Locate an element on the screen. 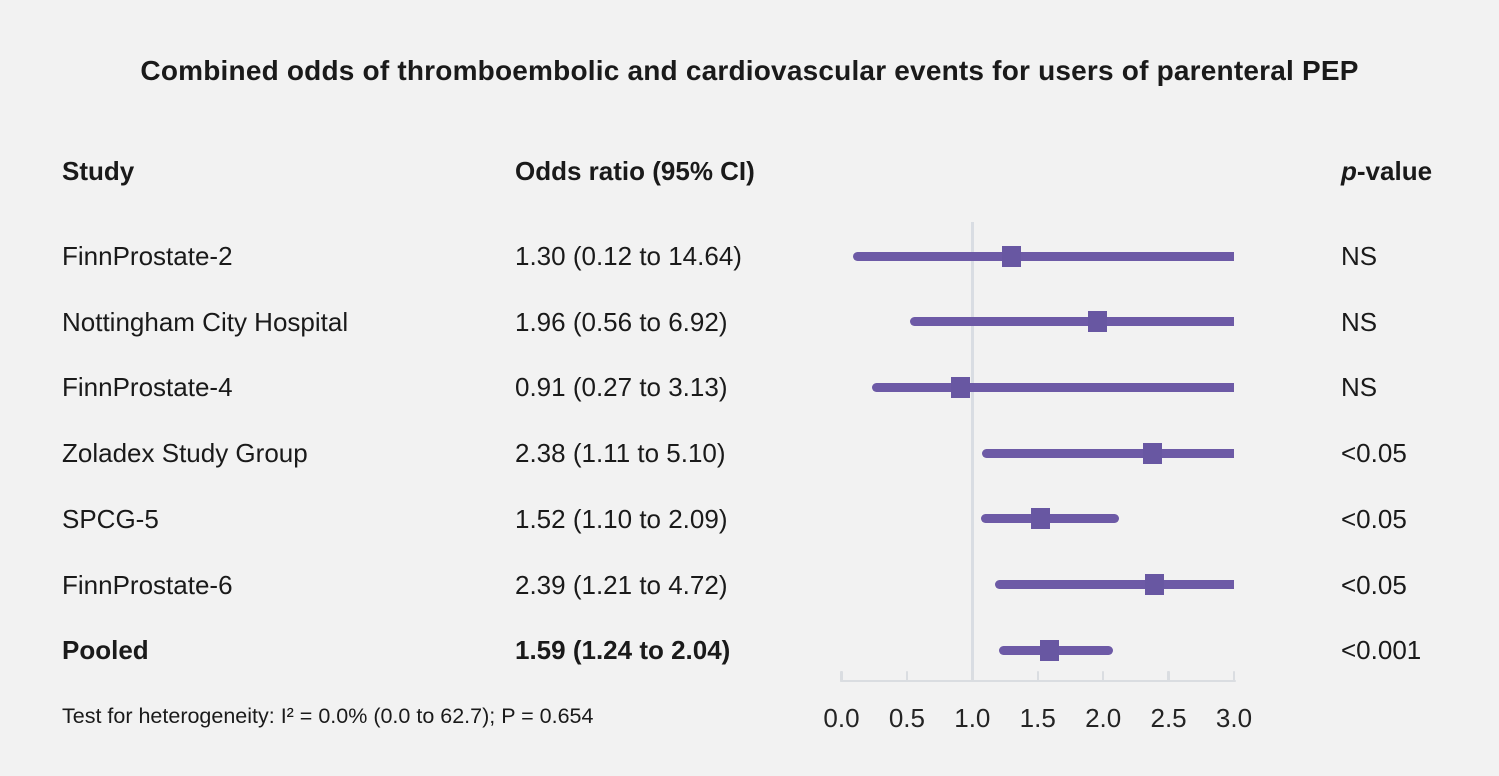  reference-line is located at coordinates (972, 452).